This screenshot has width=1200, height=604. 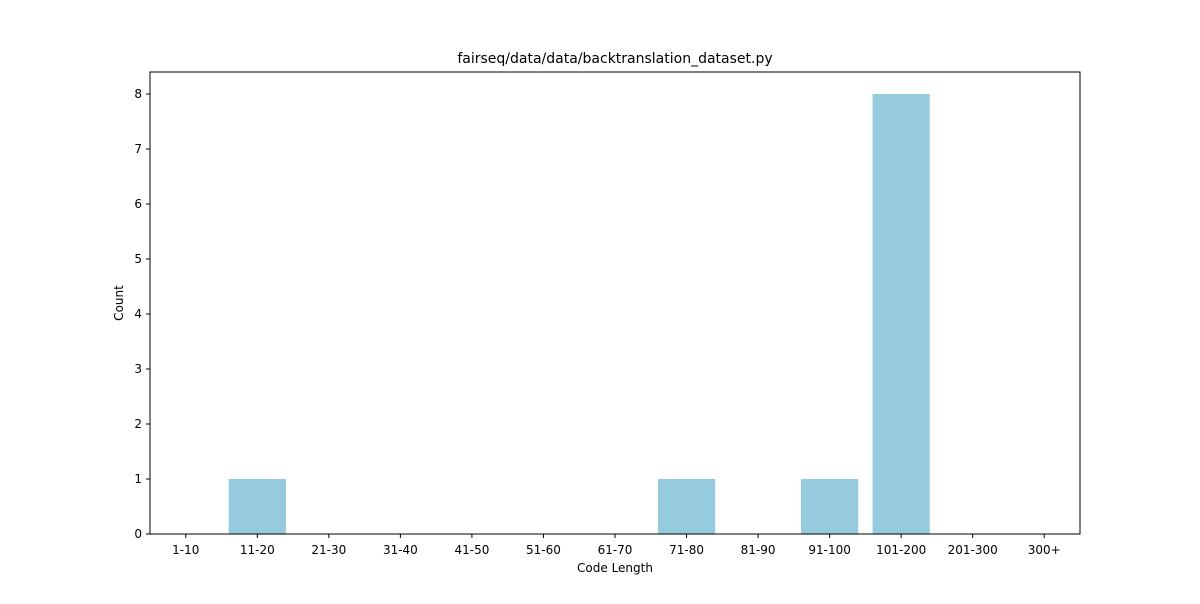 I want to click on y-axis: 0 1 2 3 4 5 6 7 8, so click(x=142, y=314).